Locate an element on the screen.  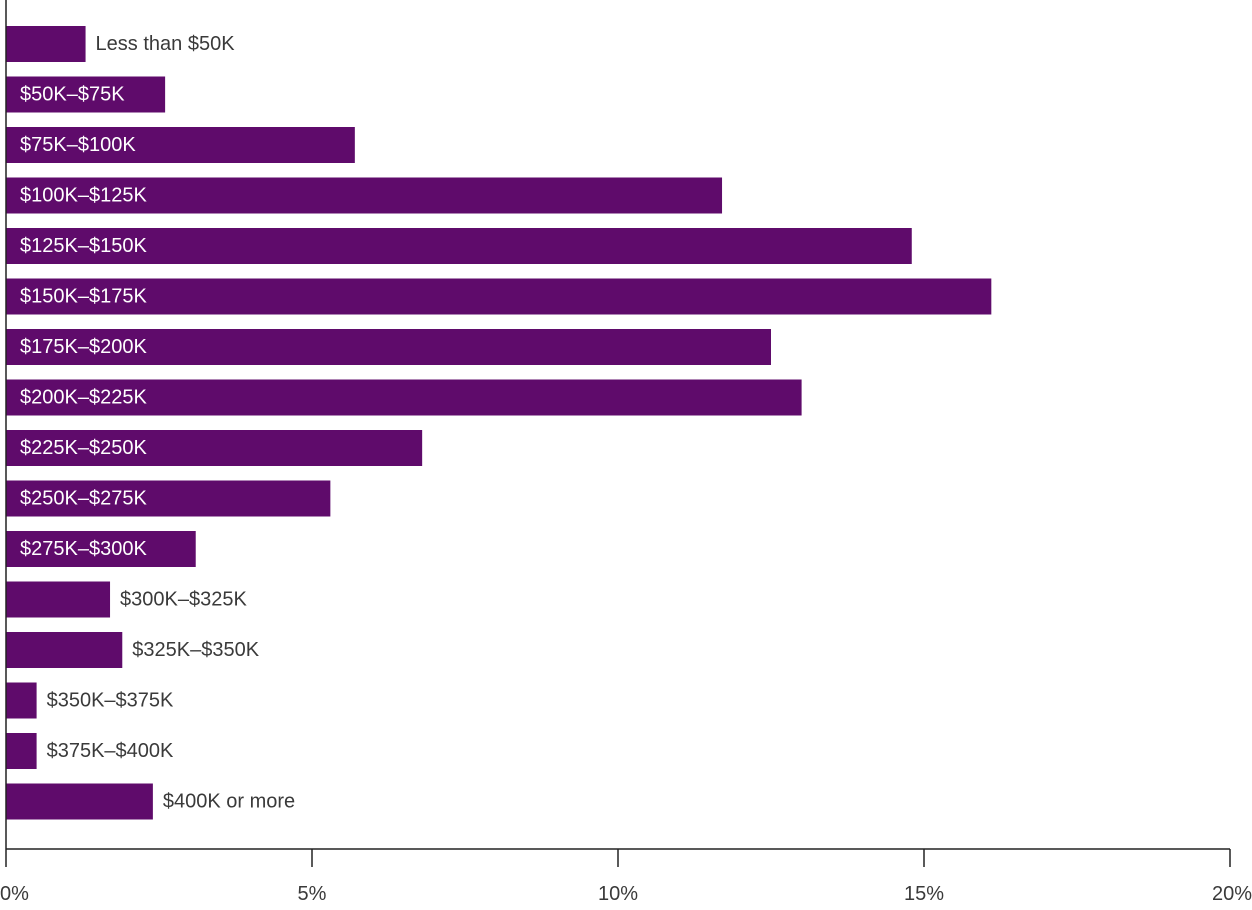
bar-label-8: $225K–$250K is located at coordinates (83, 448).